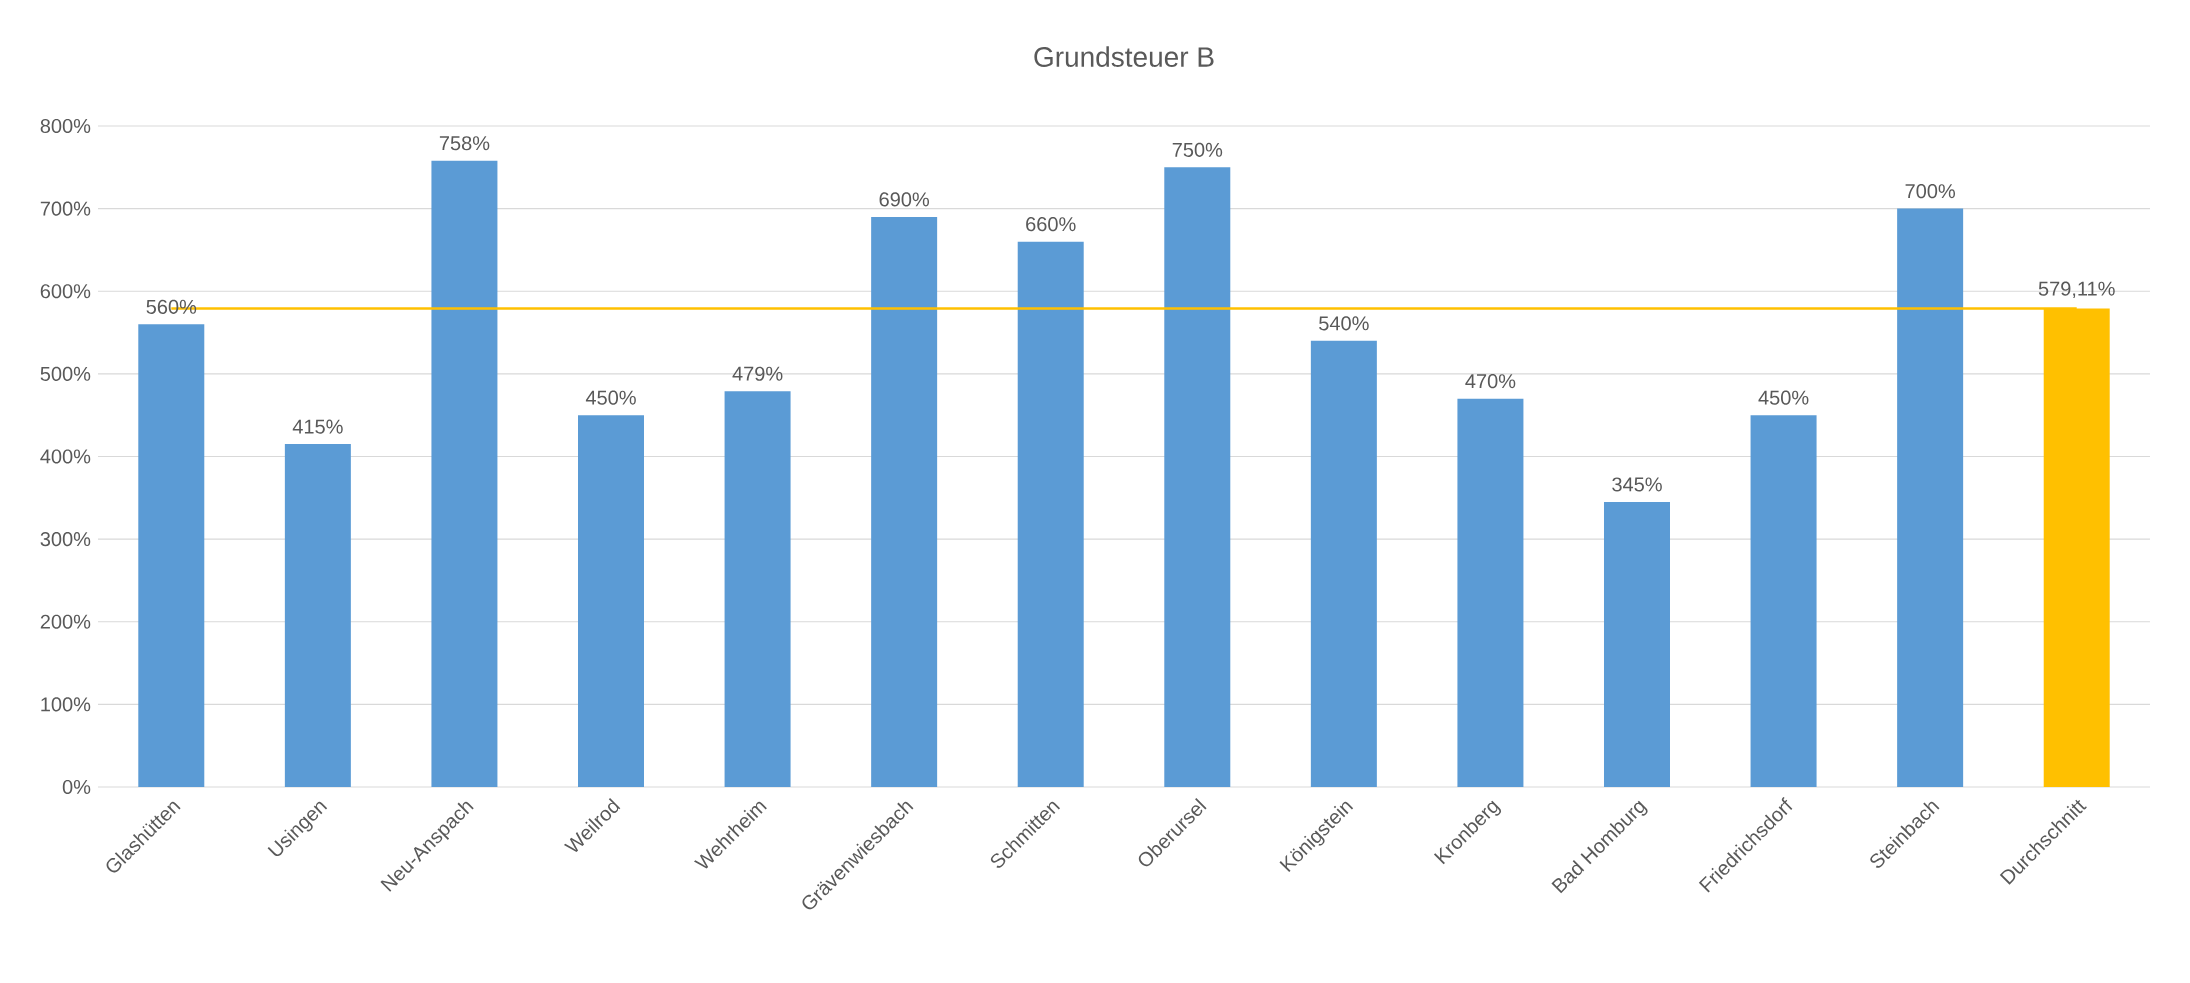  Describe the element at coordinates (1490, 381) in the screenshot. I see `data-label: 470%` at that location.